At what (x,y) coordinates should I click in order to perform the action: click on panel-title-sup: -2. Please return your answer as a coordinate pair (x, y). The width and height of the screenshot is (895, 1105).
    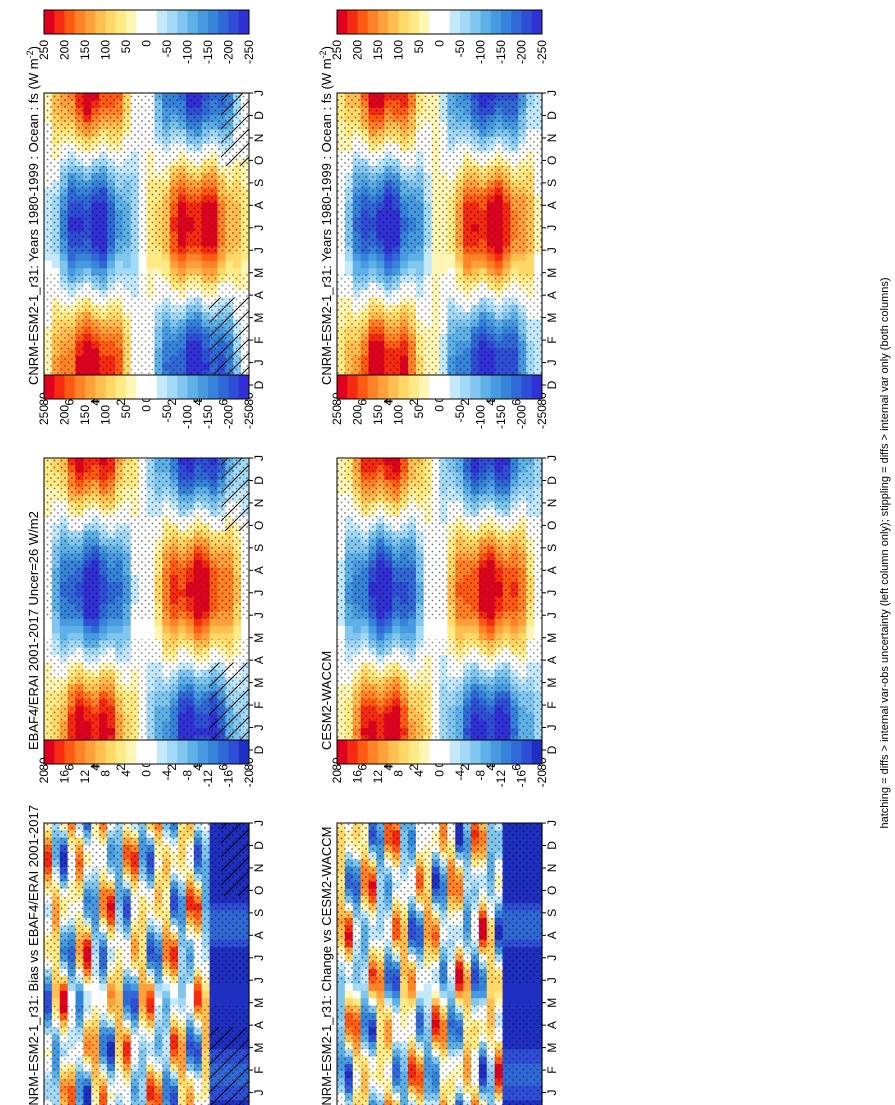
    Looking at the image, I should click on (30, 54).